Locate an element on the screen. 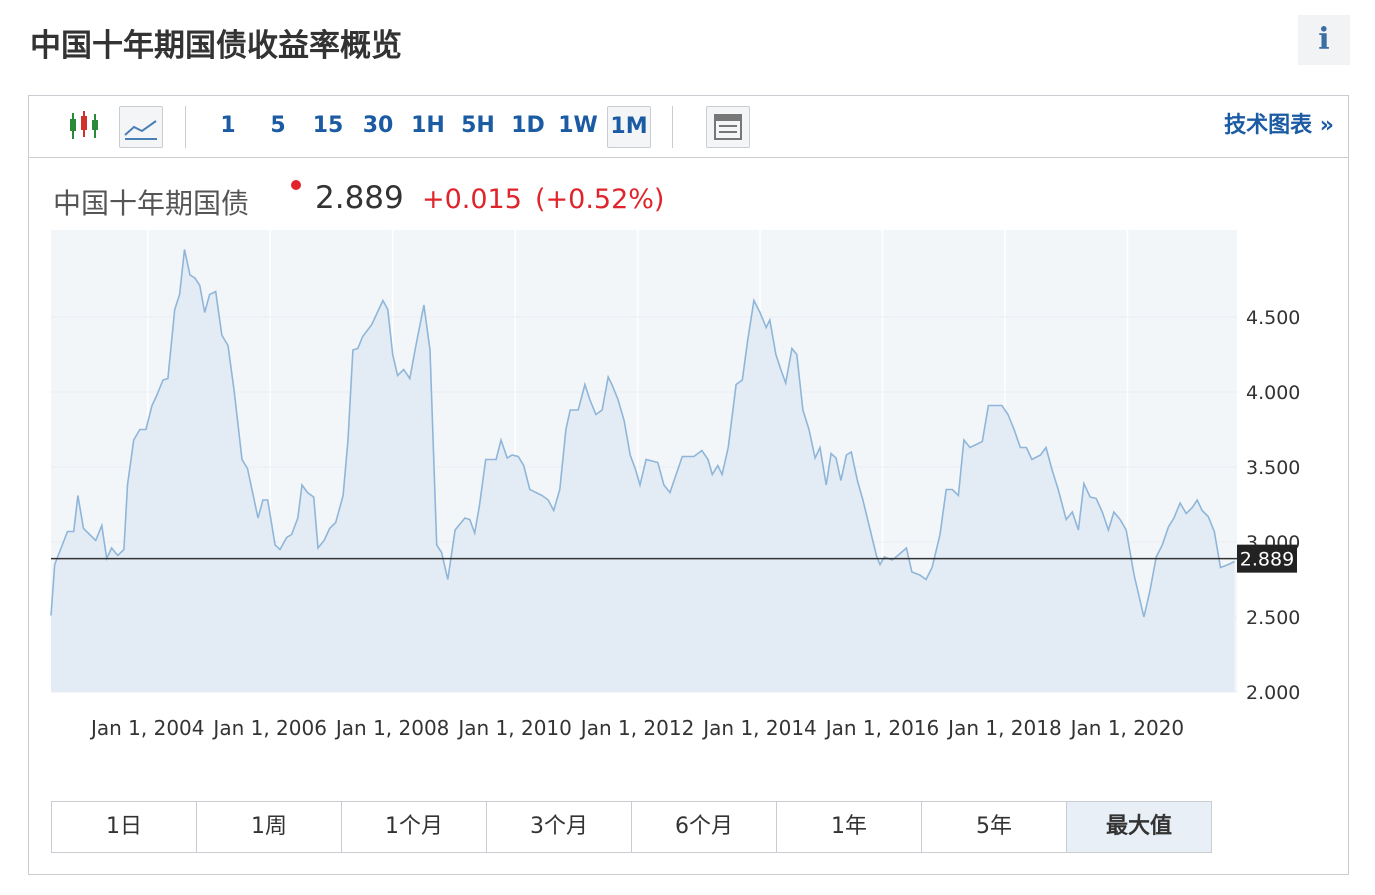 Image resolution: width=1375 pixels, height=895 pixels. interval-button: 1 is located at coordinates (228, 125).